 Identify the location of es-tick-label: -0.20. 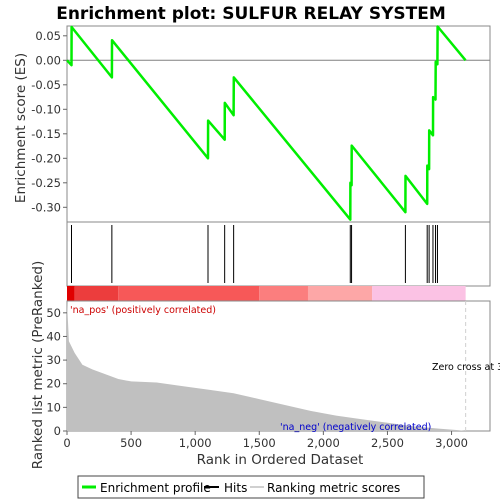
(46, 158).